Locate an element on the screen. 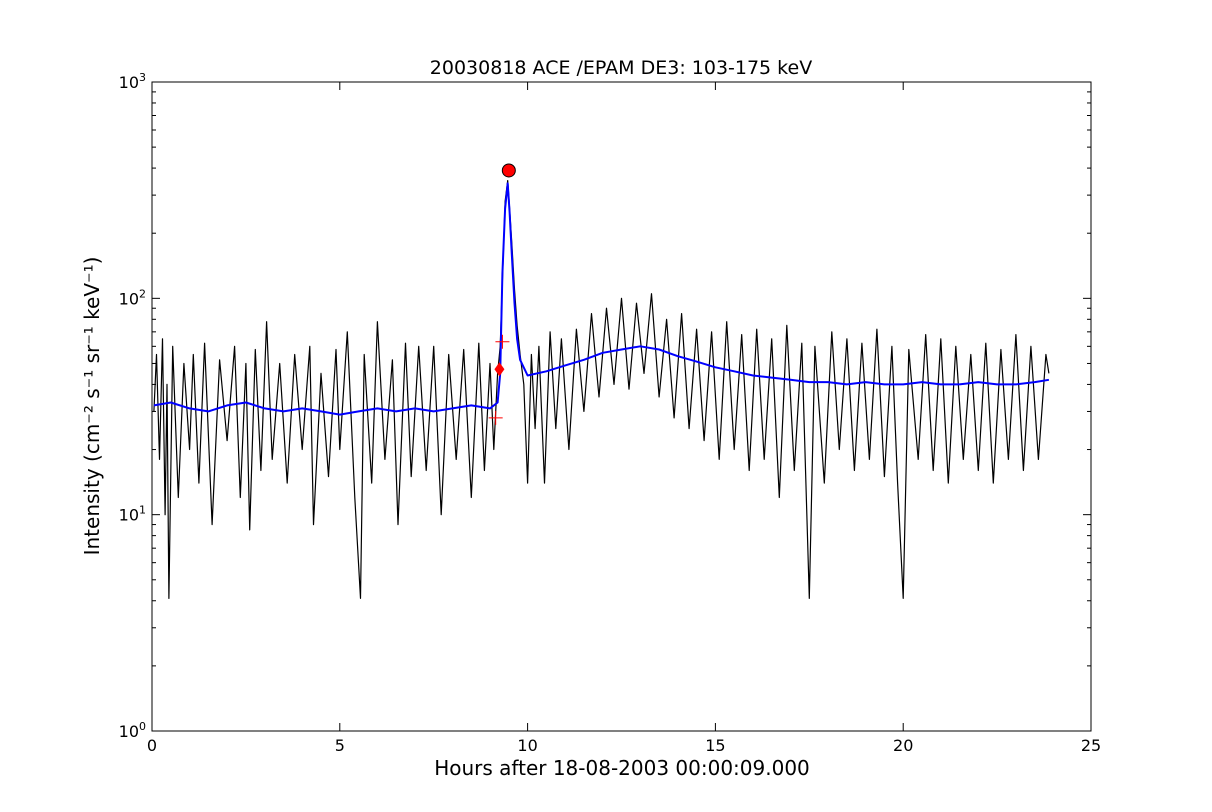 The width and height of the screenshot is (1212, 812). onset-marker is located at coordinates (499, 369).